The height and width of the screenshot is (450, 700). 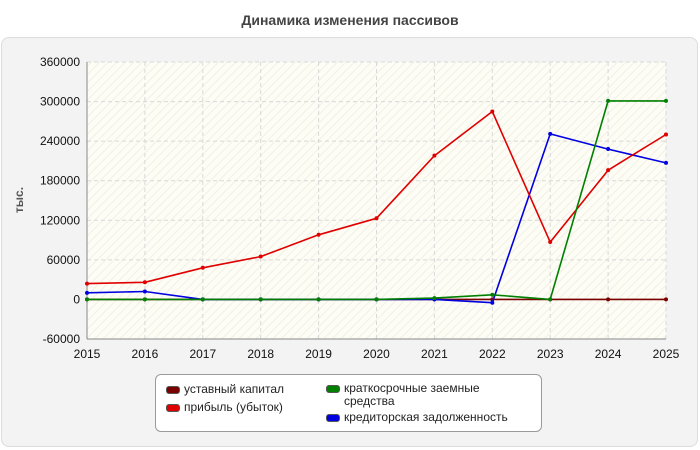 I want to click on y-axis-label: тыс., so click(x=19, y=200).